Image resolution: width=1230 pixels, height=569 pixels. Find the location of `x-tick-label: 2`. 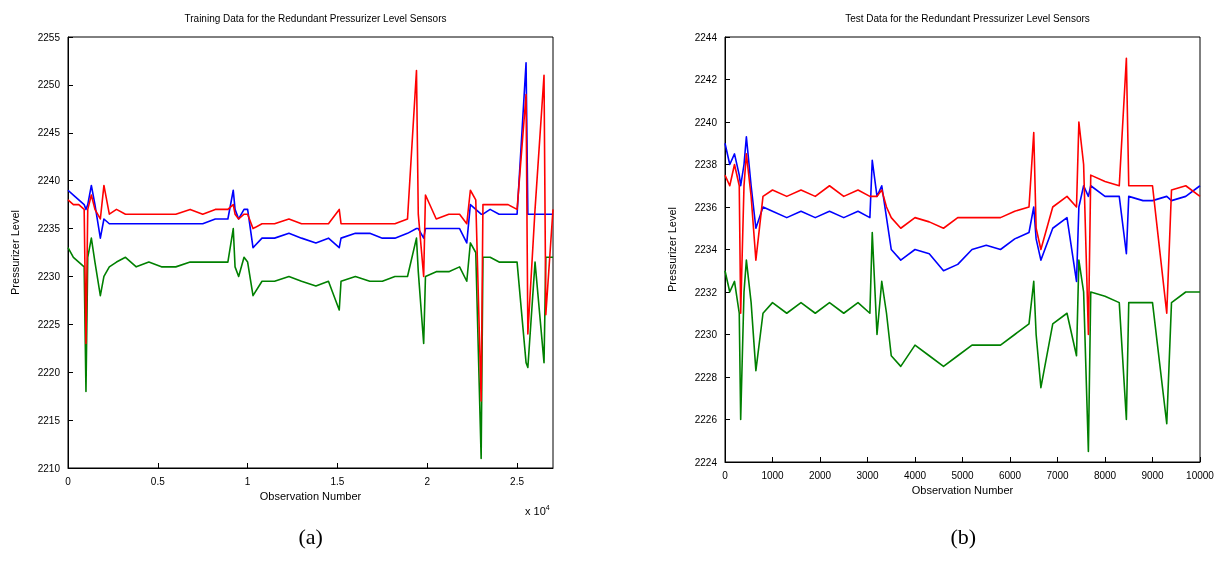

x-tick-label: 2 is located at coordinates (427, 481).